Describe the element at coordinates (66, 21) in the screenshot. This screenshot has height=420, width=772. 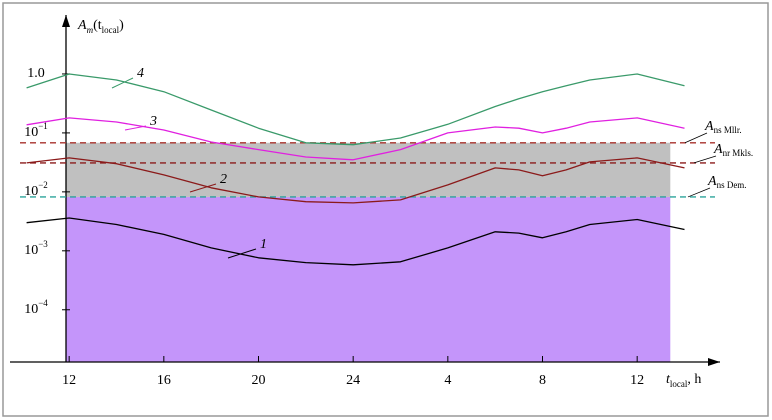
I see `y-axis-arrow` at that location.